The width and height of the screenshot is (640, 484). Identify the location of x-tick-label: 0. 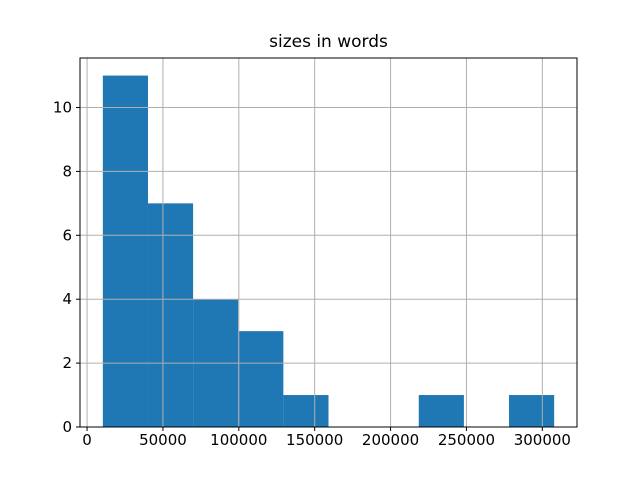
(87, 440).